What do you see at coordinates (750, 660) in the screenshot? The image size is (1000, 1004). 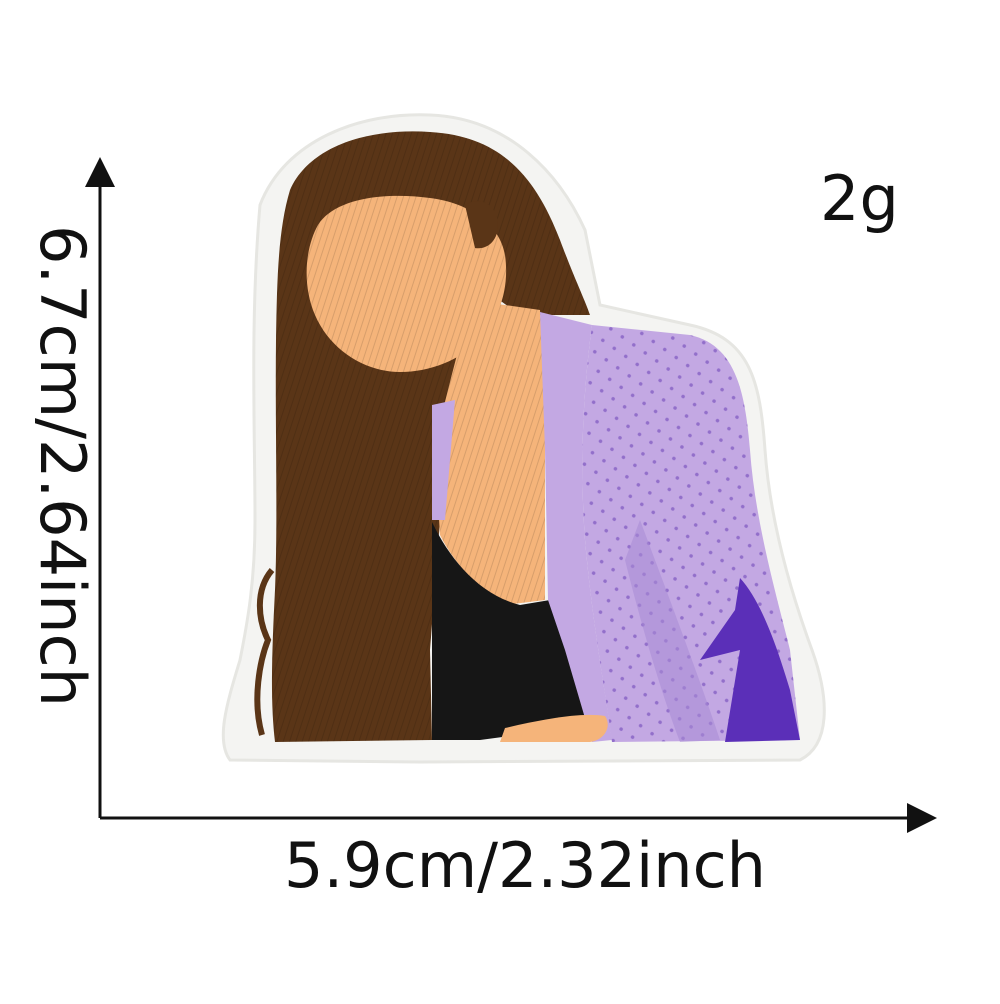 I see `purple-accent` at bounding box center [750, 660].